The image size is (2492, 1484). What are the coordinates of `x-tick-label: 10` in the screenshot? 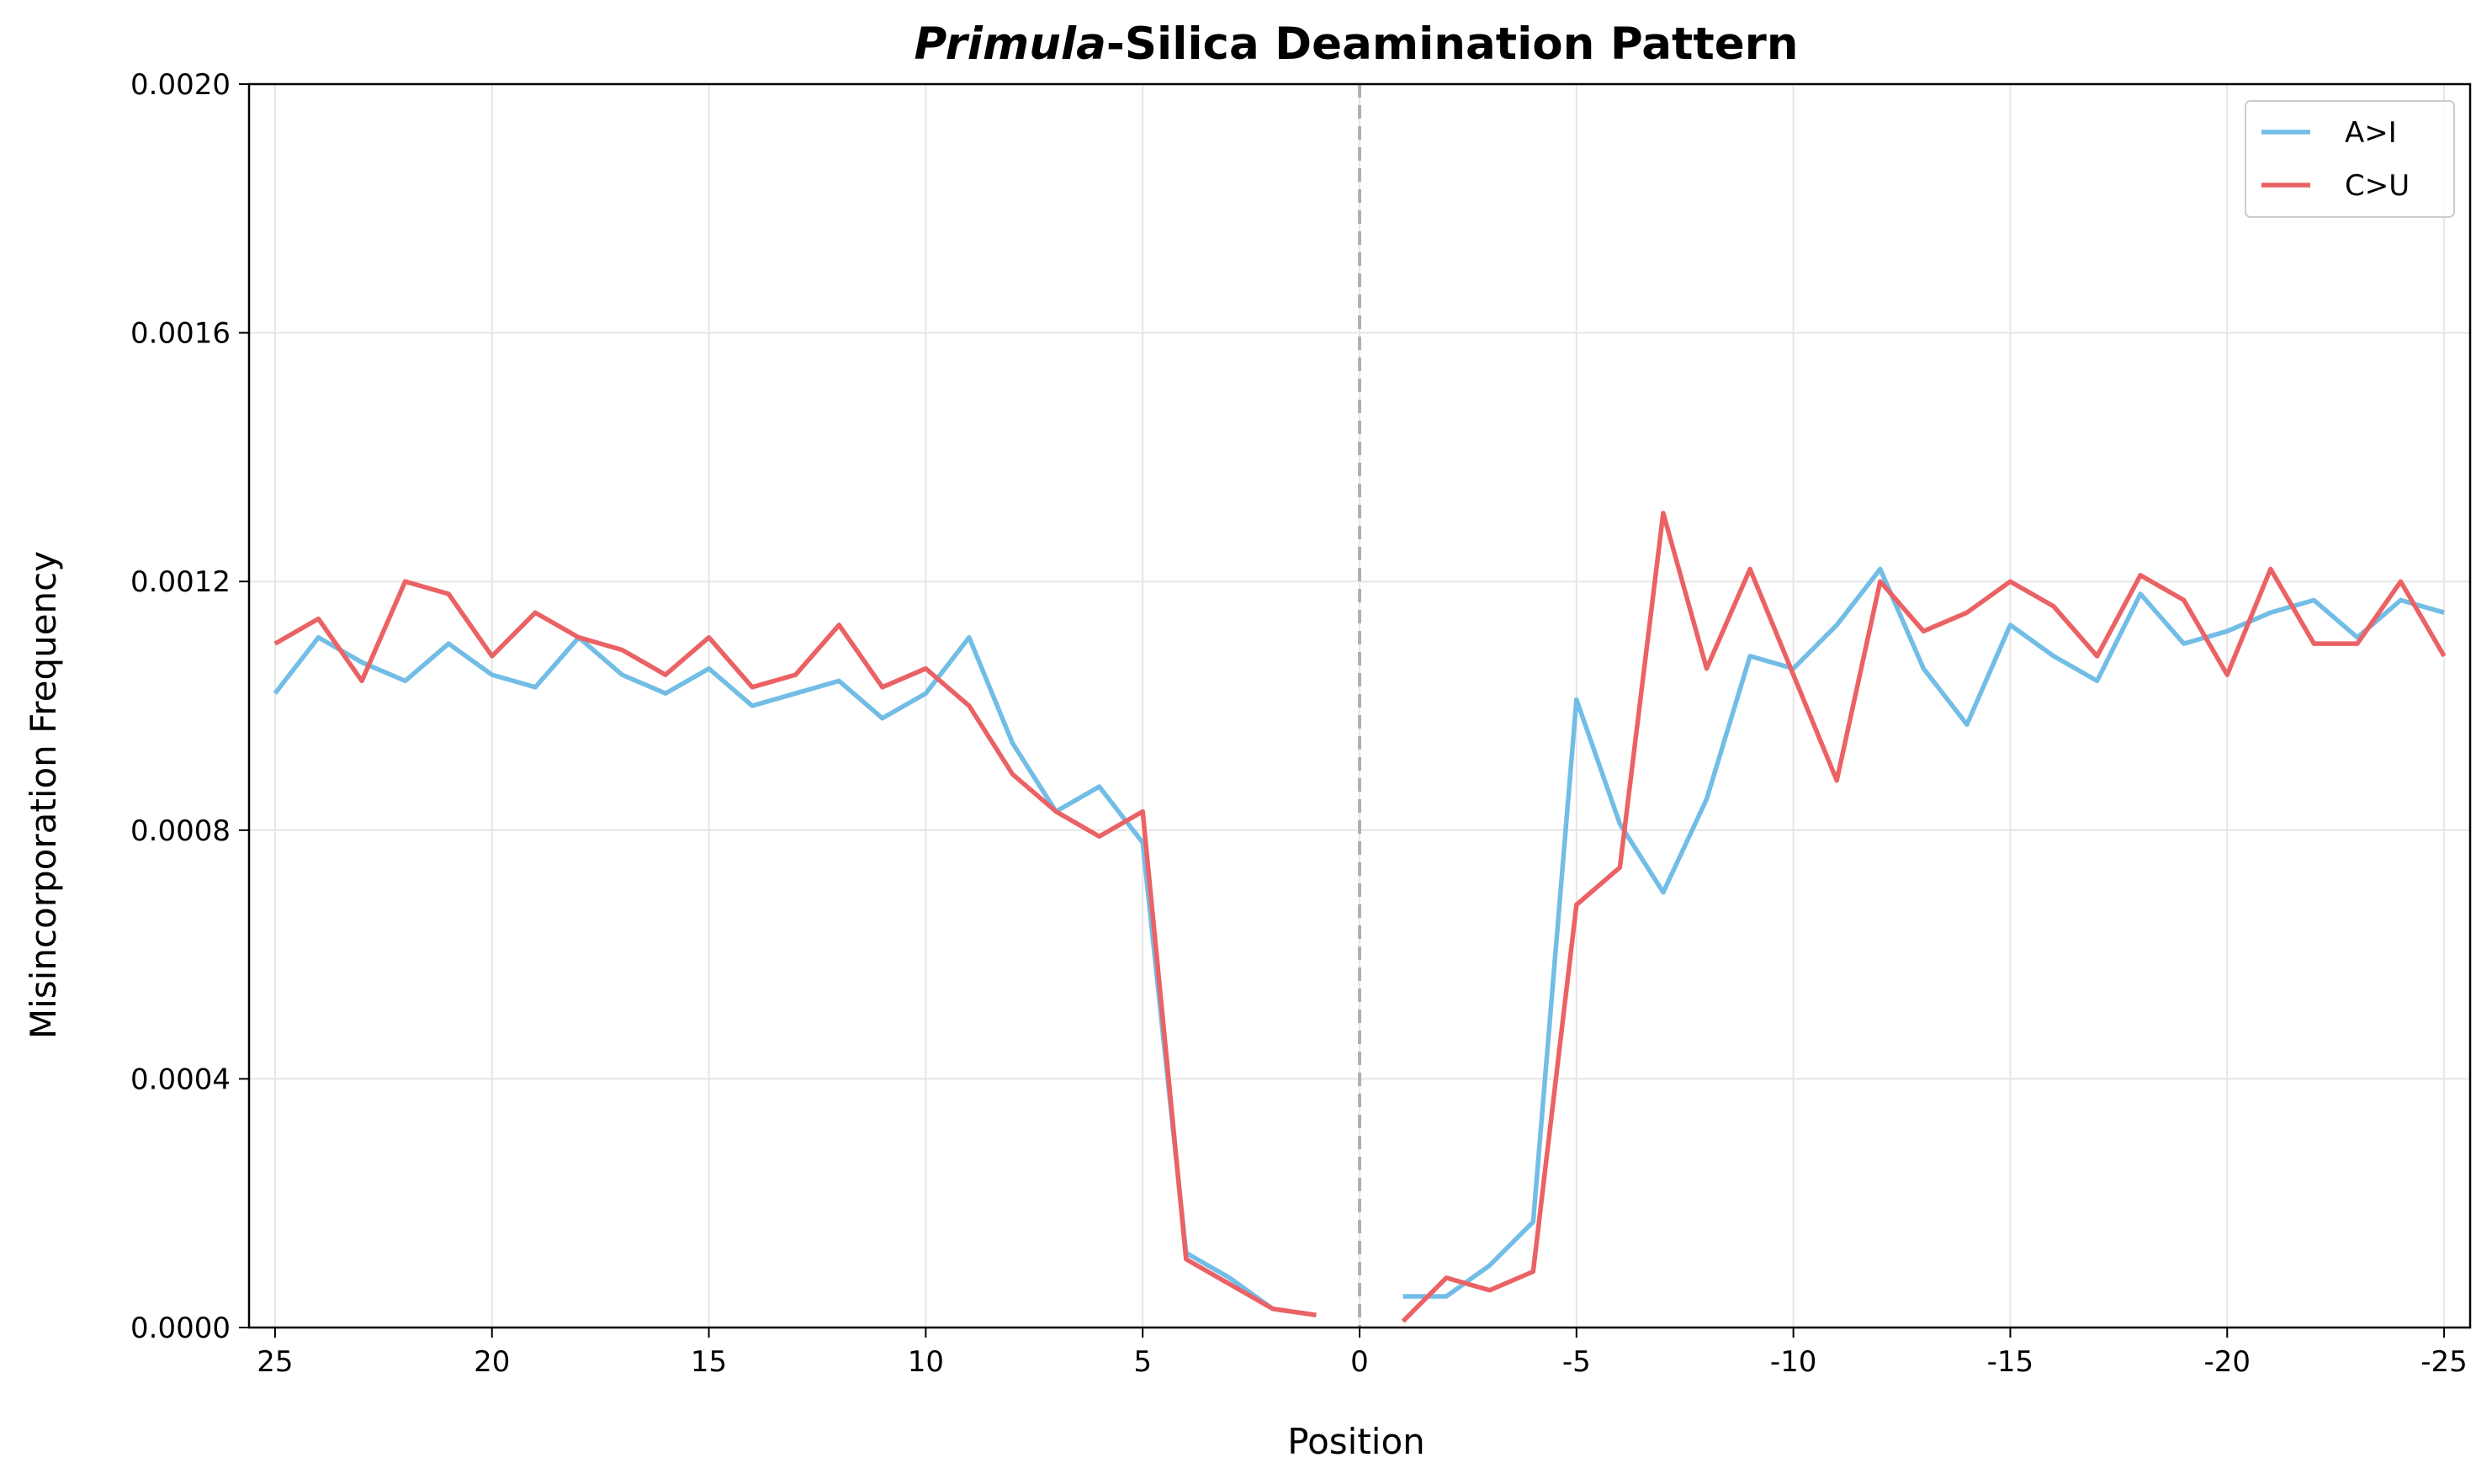 It's located at (926, 1362).